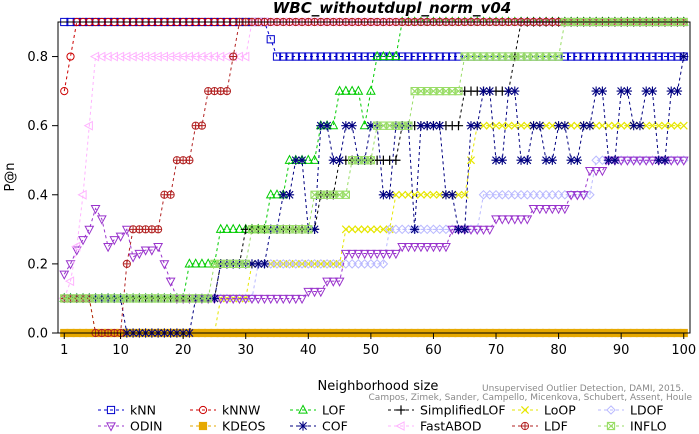 This screenshot has width=699, height=434. Describe the element at coordinates (228, 426) in the screenshot. I see `legend-item-kdeos: KDEOS` at that location.